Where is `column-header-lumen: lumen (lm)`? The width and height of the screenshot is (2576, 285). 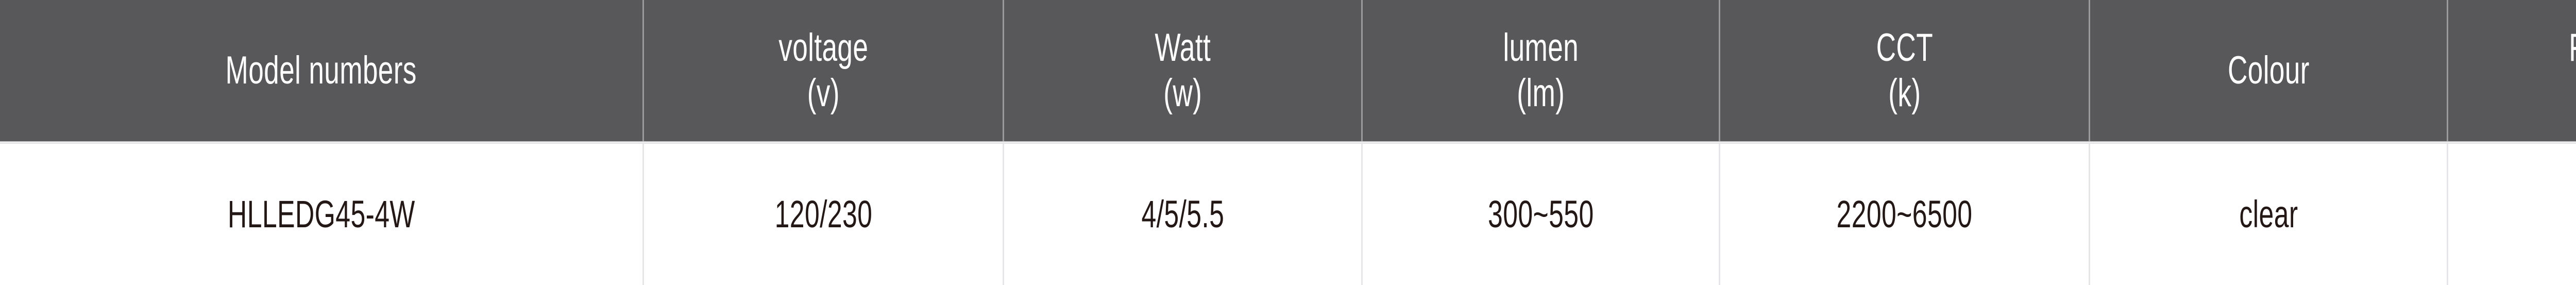
column-header-lumen: lumen (lm) is located at coordinates (1541, 70).